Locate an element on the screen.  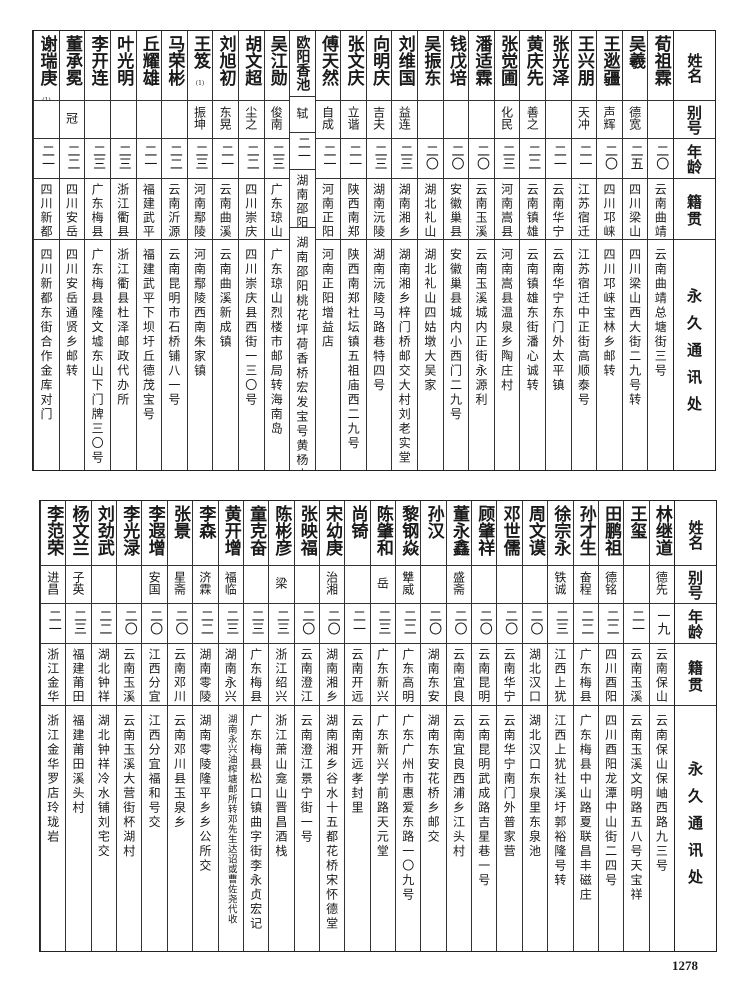
person-name: 王兴朋 is located at coordinates (583, 60).